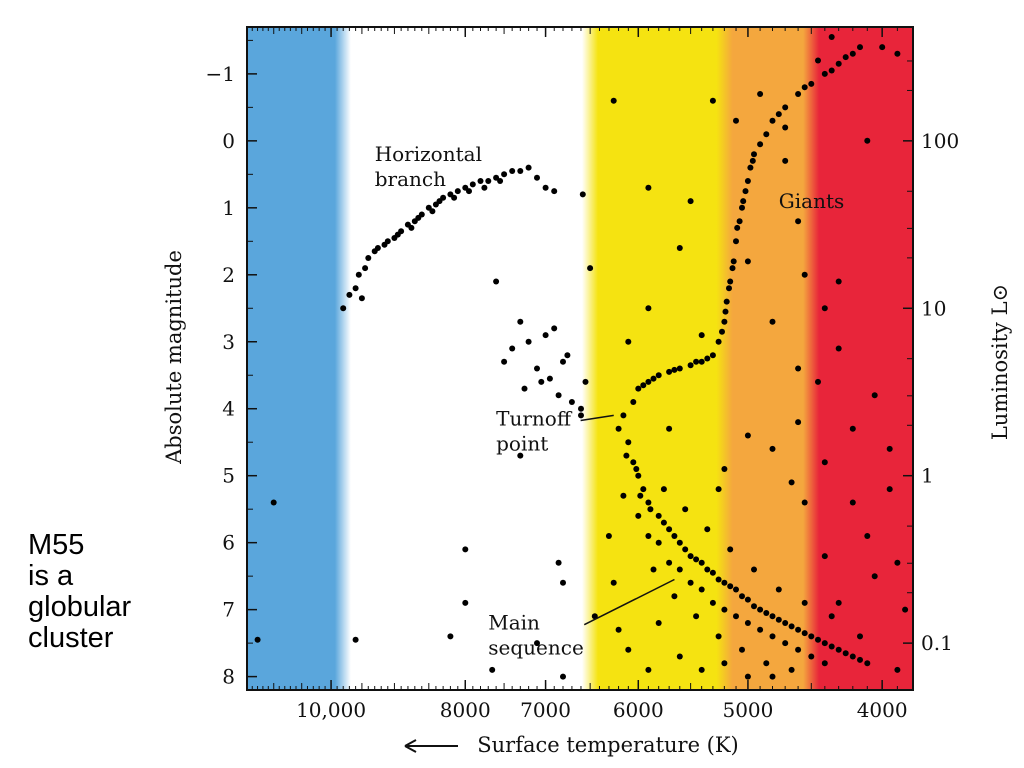 This screenshot has height=768, width=1024. Describe the element at coordinates (927, 476) in the screenshot. I see `y2-tick-label: 1` at that location.